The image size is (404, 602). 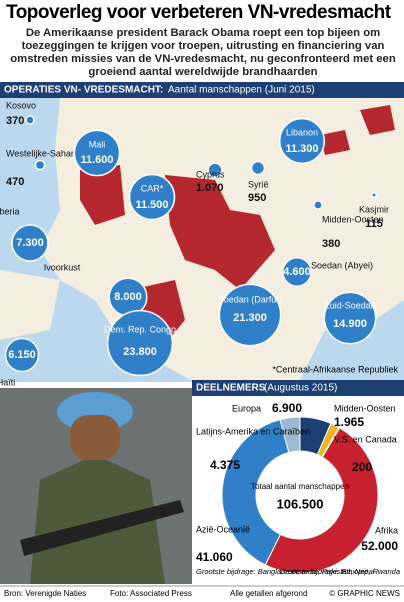 What do you see at coordinates (21, 105) in the screenshot?
I see `mission-name: Kosovo` at bounding box center [21, 105].